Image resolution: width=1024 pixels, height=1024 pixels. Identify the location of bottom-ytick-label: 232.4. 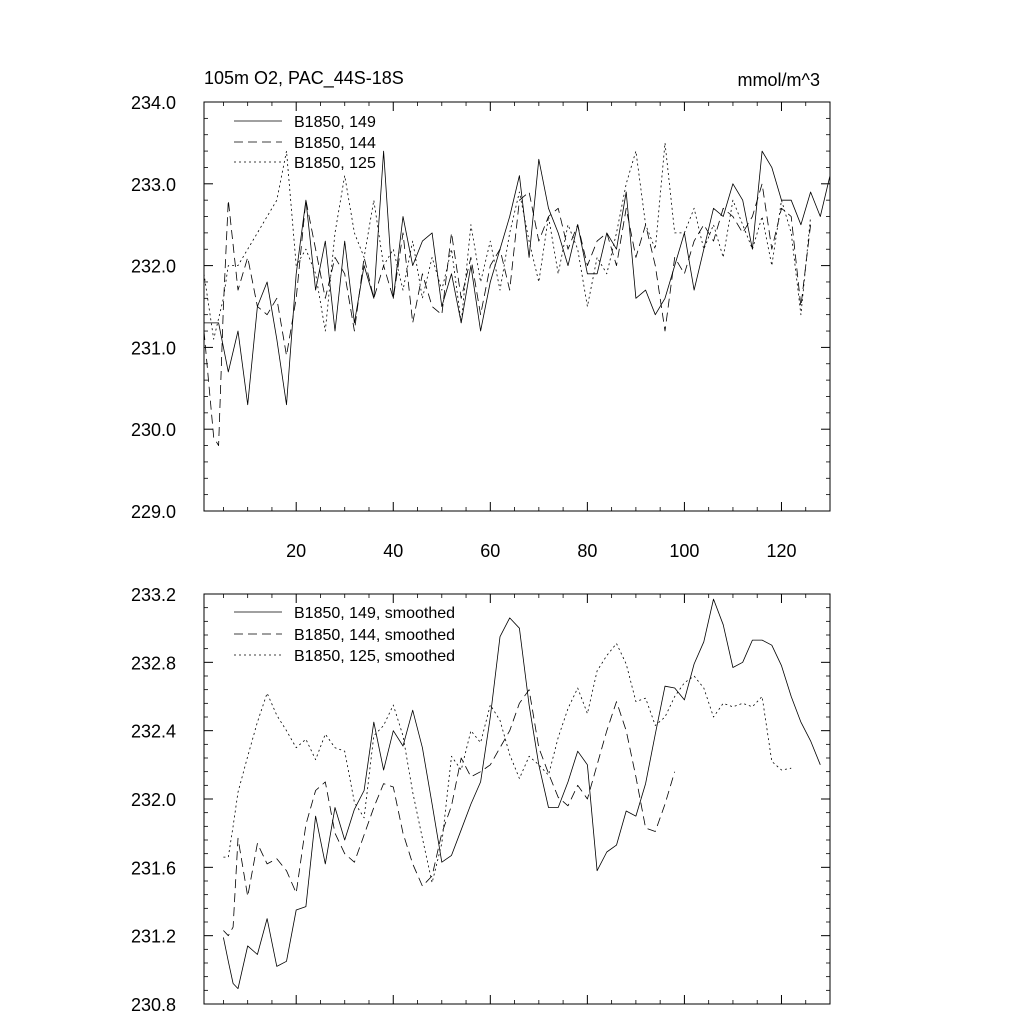
(153, 732).